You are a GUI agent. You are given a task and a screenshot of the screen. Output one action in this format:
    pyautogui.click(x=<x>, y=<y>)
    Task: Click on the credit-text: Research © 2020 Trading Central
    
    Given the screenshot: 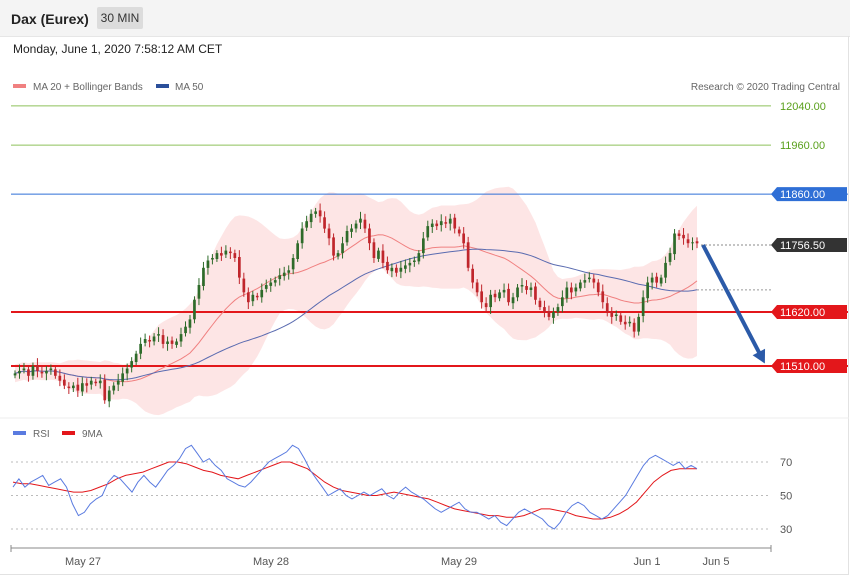 What is the action you would take?
    pyautogui.click(x=765, y=87)
    